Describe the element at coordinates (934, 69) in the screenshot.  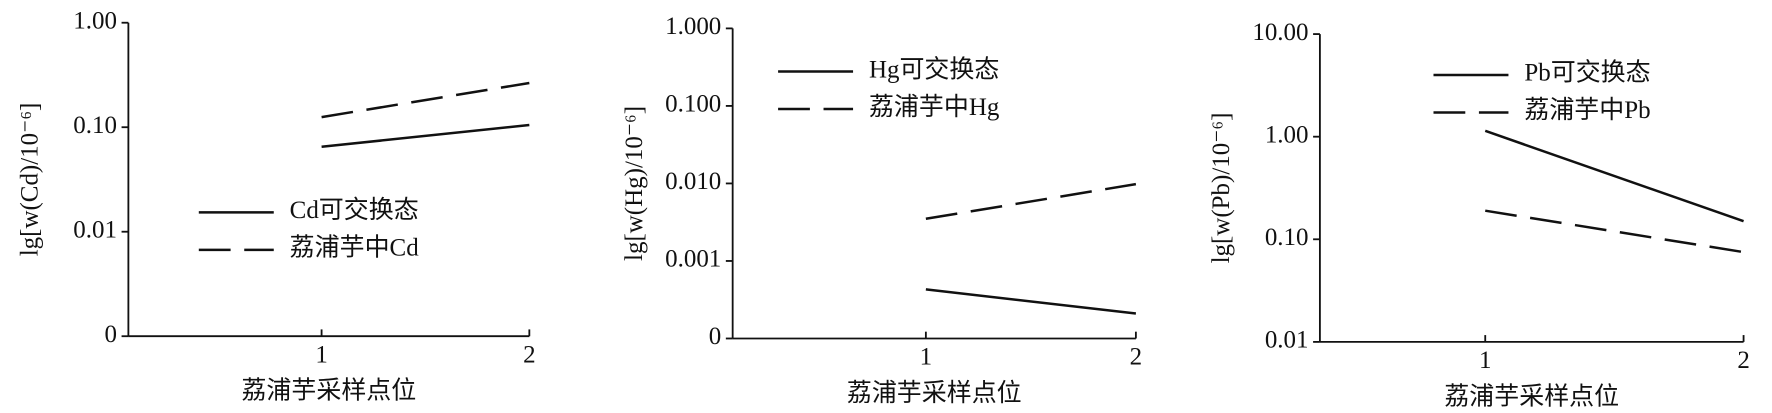
I see `legend-label: Hg可交换态` at that location.